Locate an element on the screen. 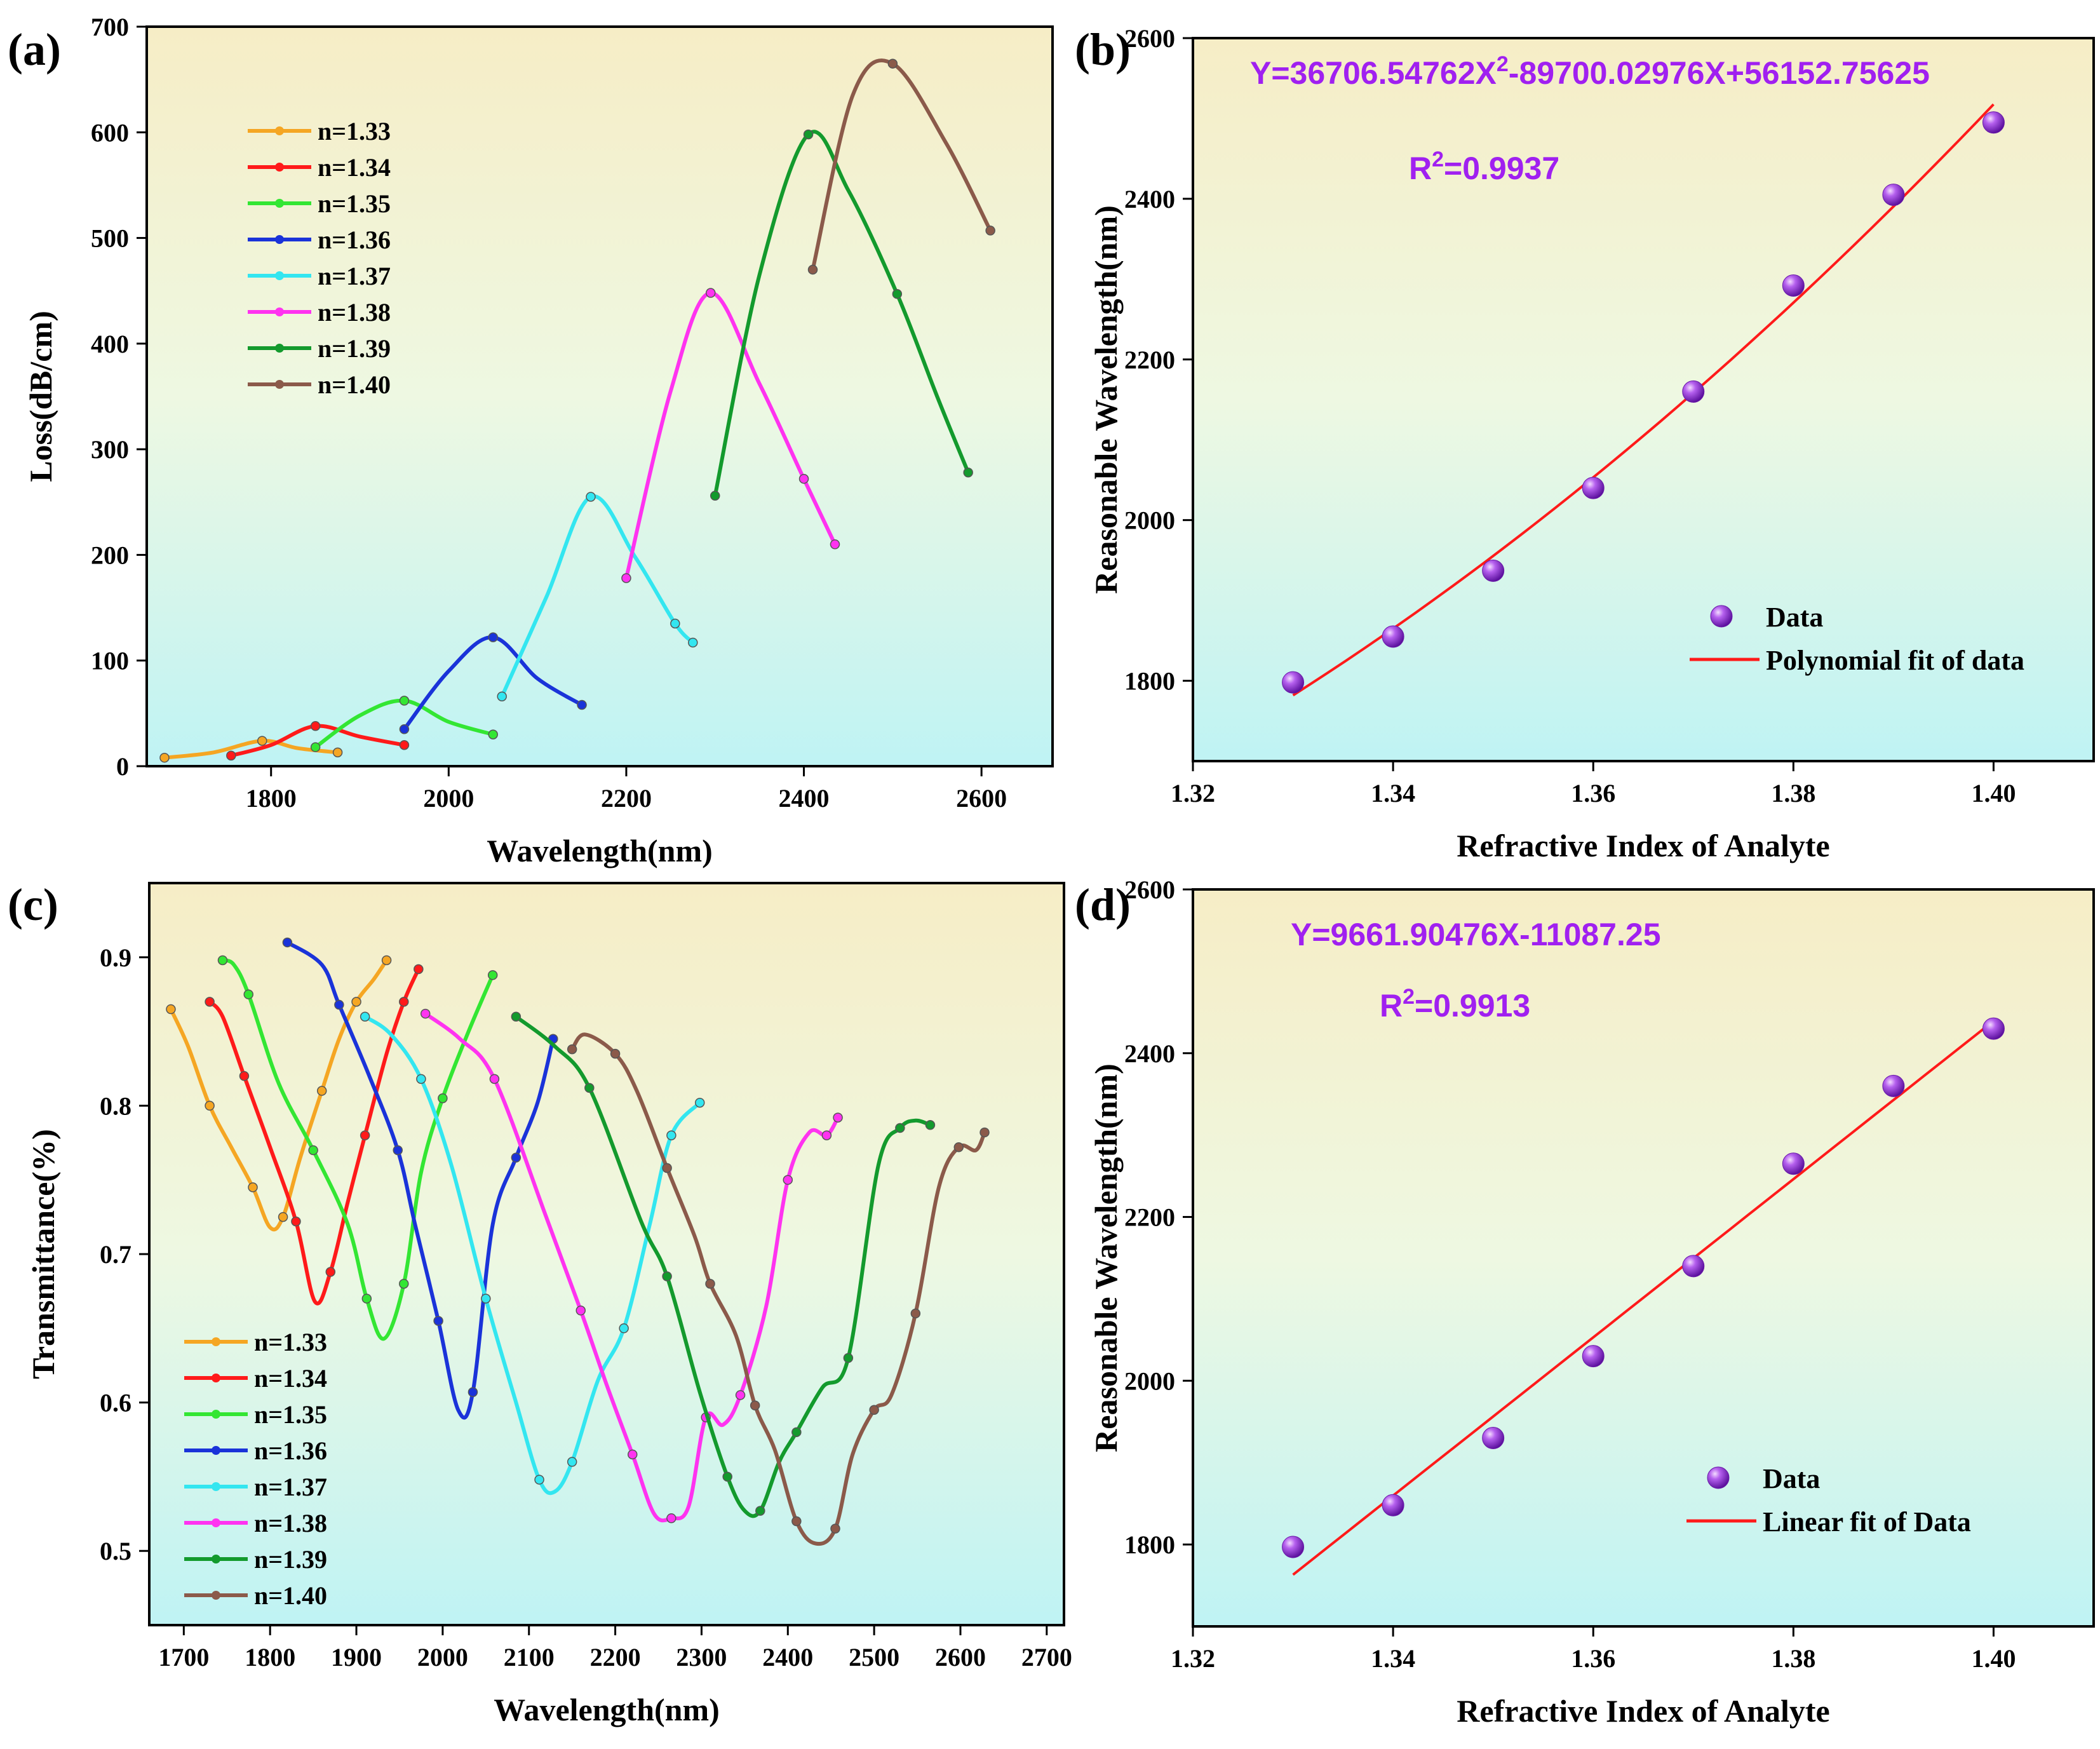  y-tick-label: 600 is located at coordinates (110, 132).